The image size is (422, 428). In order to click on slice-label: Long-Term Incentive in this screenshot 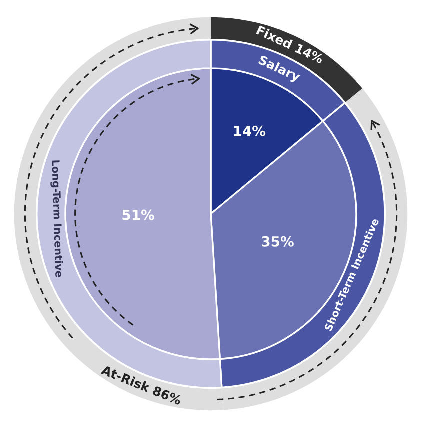, I will do `click(57, 219)`.